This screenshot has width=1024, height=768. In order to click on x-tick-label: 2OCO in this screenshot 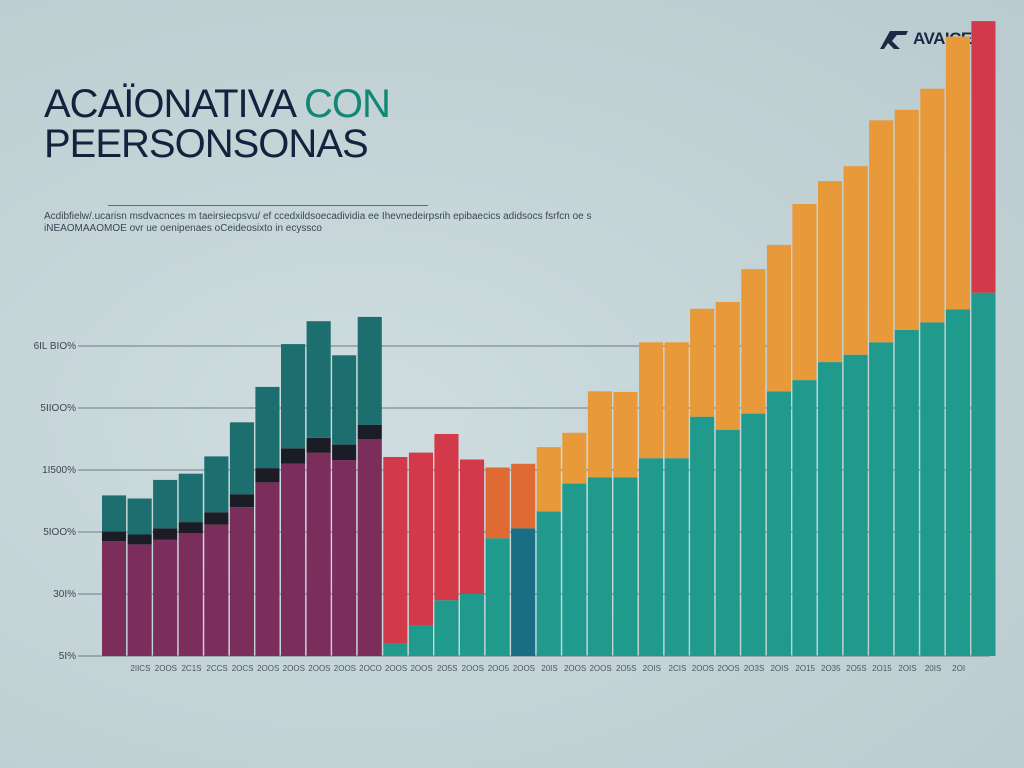, I will do `click(370, 668)`.